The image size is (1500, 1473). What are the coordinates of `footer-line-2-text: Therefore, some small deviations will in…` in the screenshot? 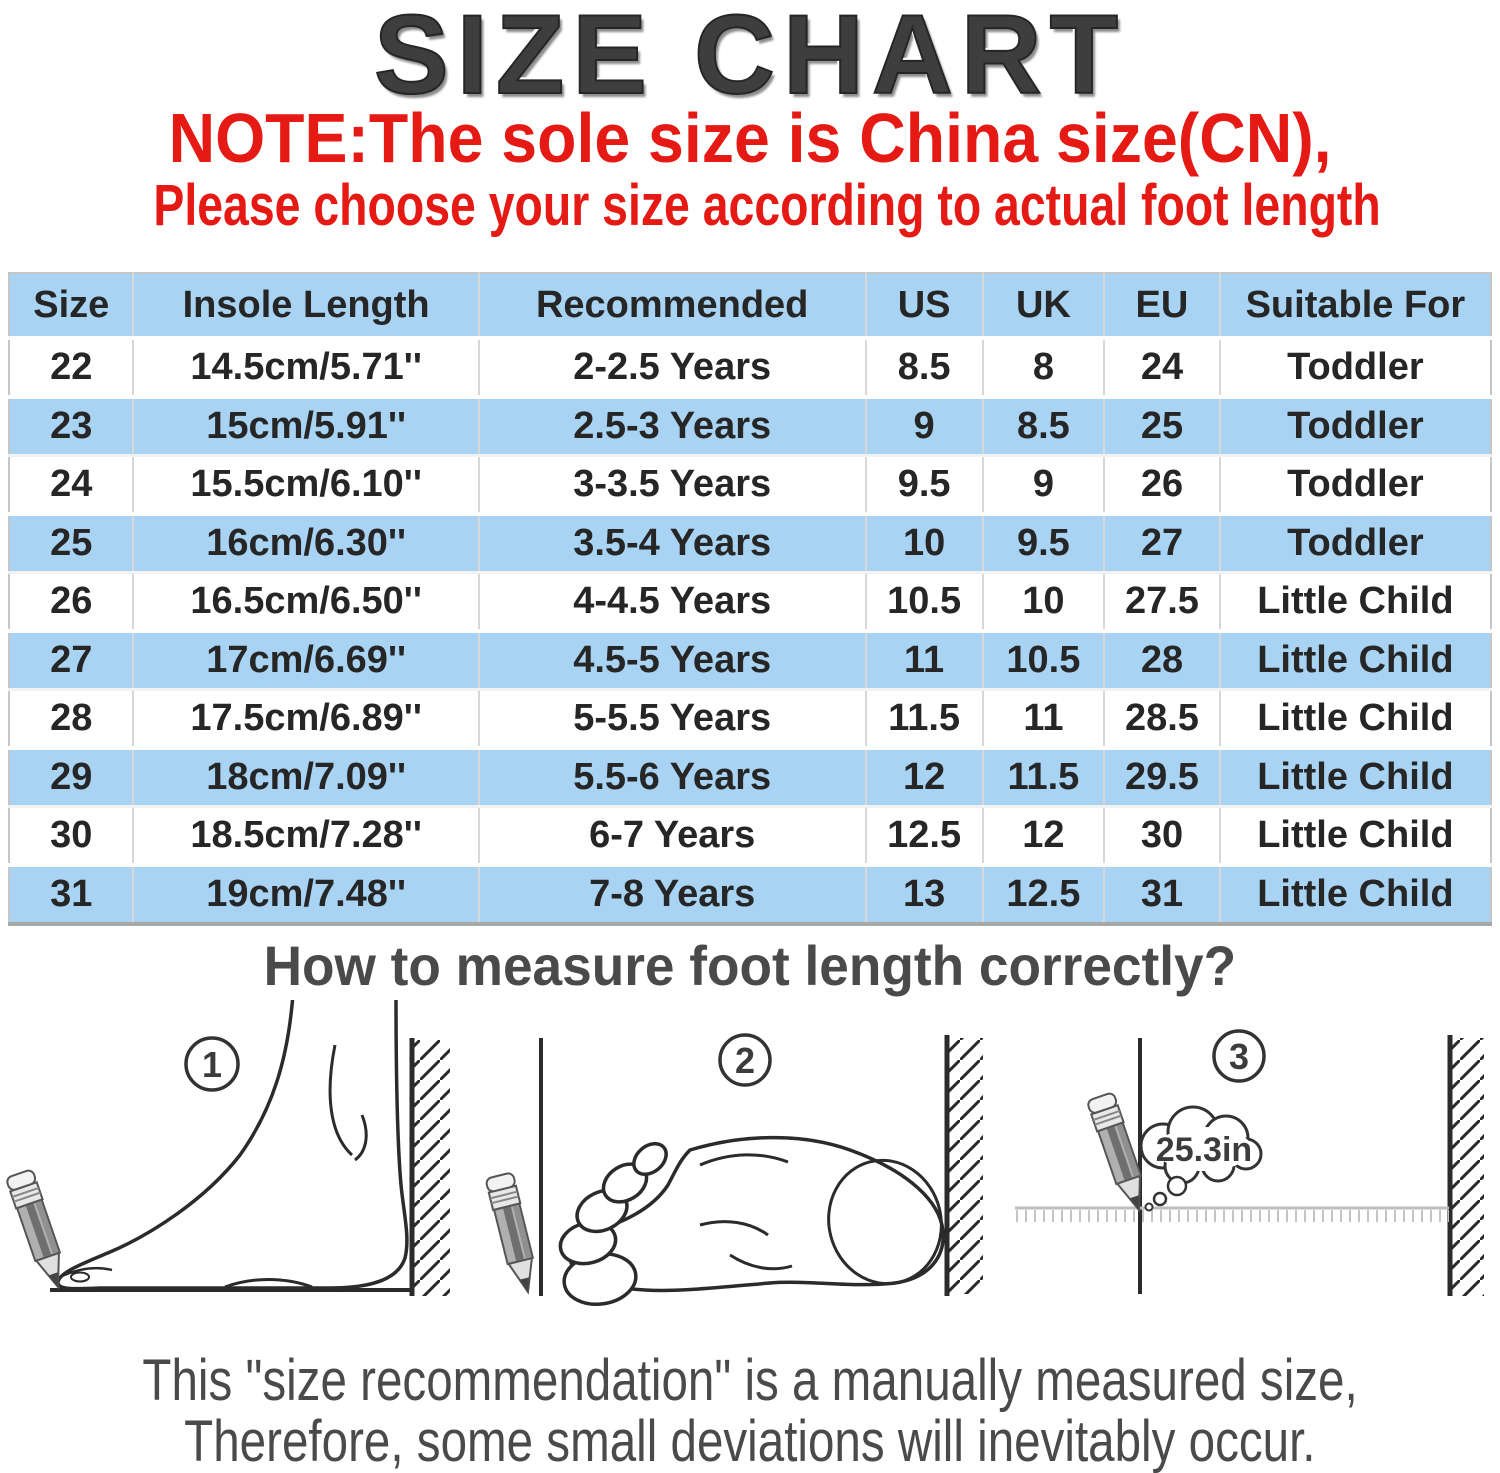 It's located at (750, 1441).